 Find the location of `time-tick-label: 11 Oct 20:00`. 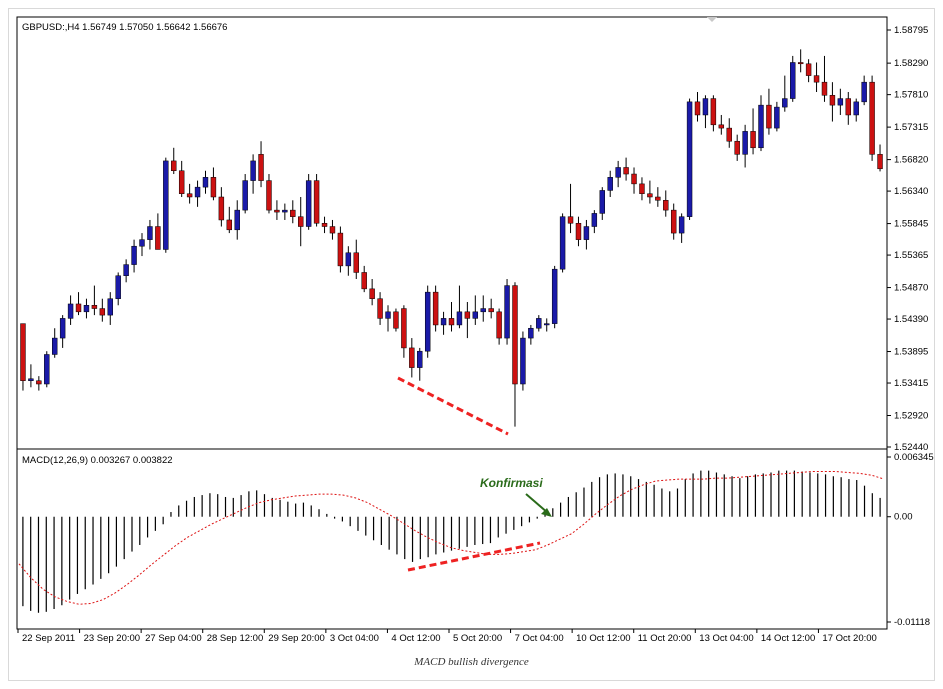

time-tick-label: 11 Oct 20:00 is located at coordinates (665, 638).